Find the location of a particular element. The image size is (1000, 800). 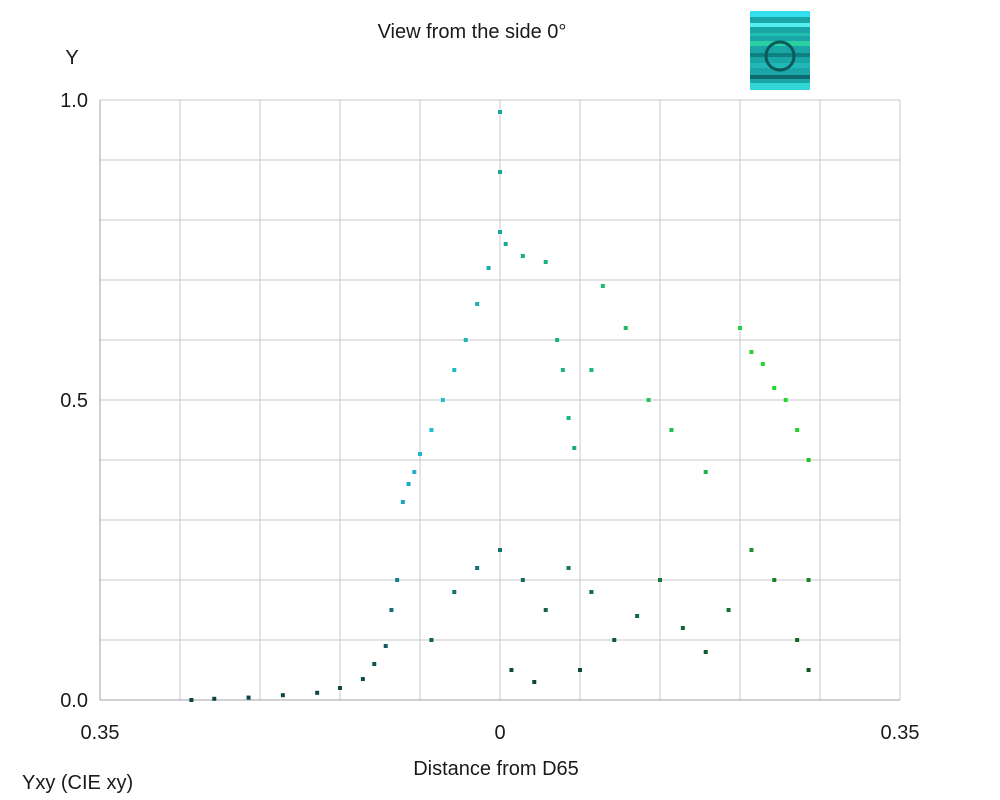

x-axis-label: Distance from D65 is located at coordinates (496, 769).